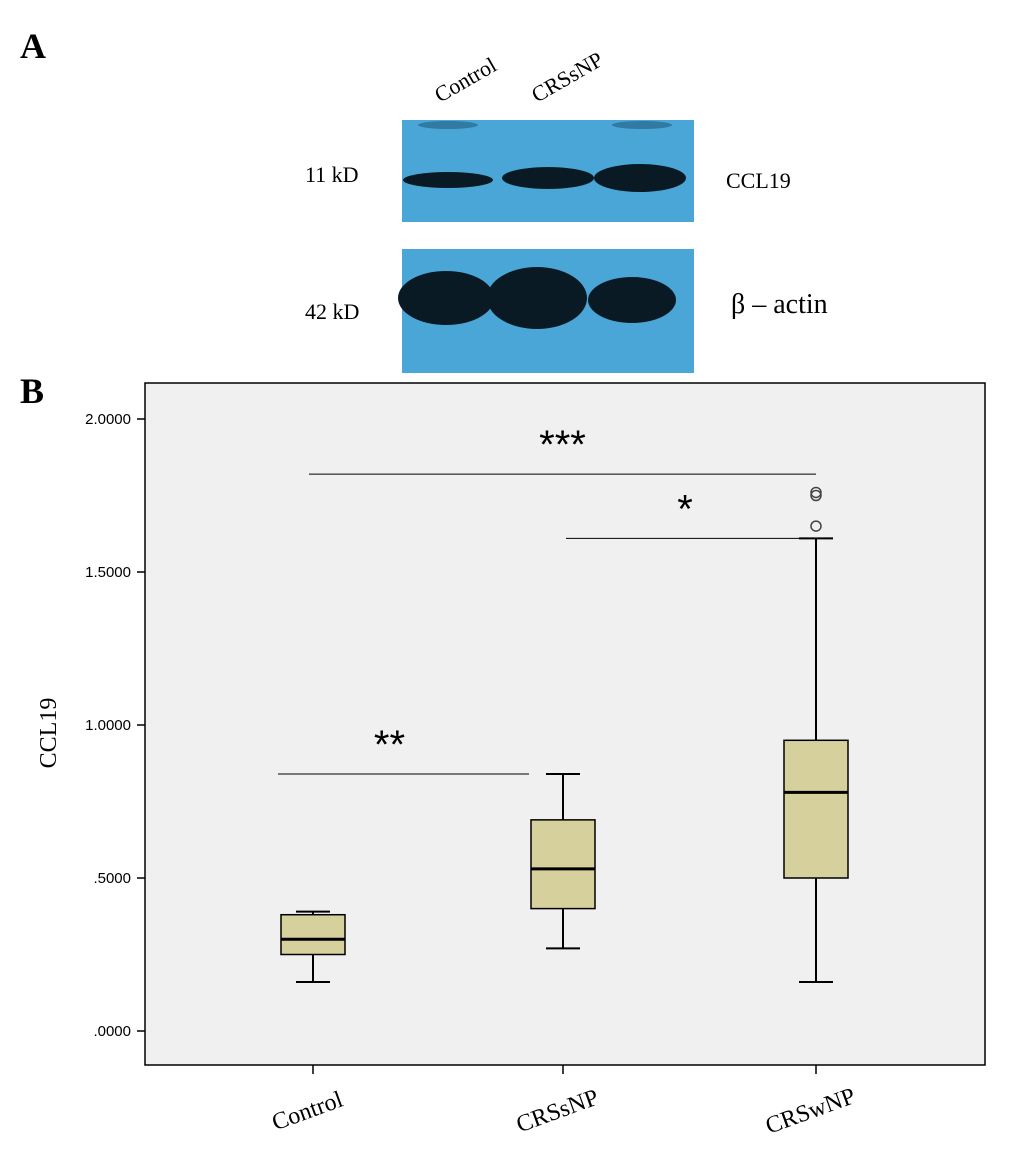 The width and height of the screenshot is (1033, 1149). Describe the element at coordinates (308, 1112) in the screenshot. I see `x-tick-label: Control` at that location.